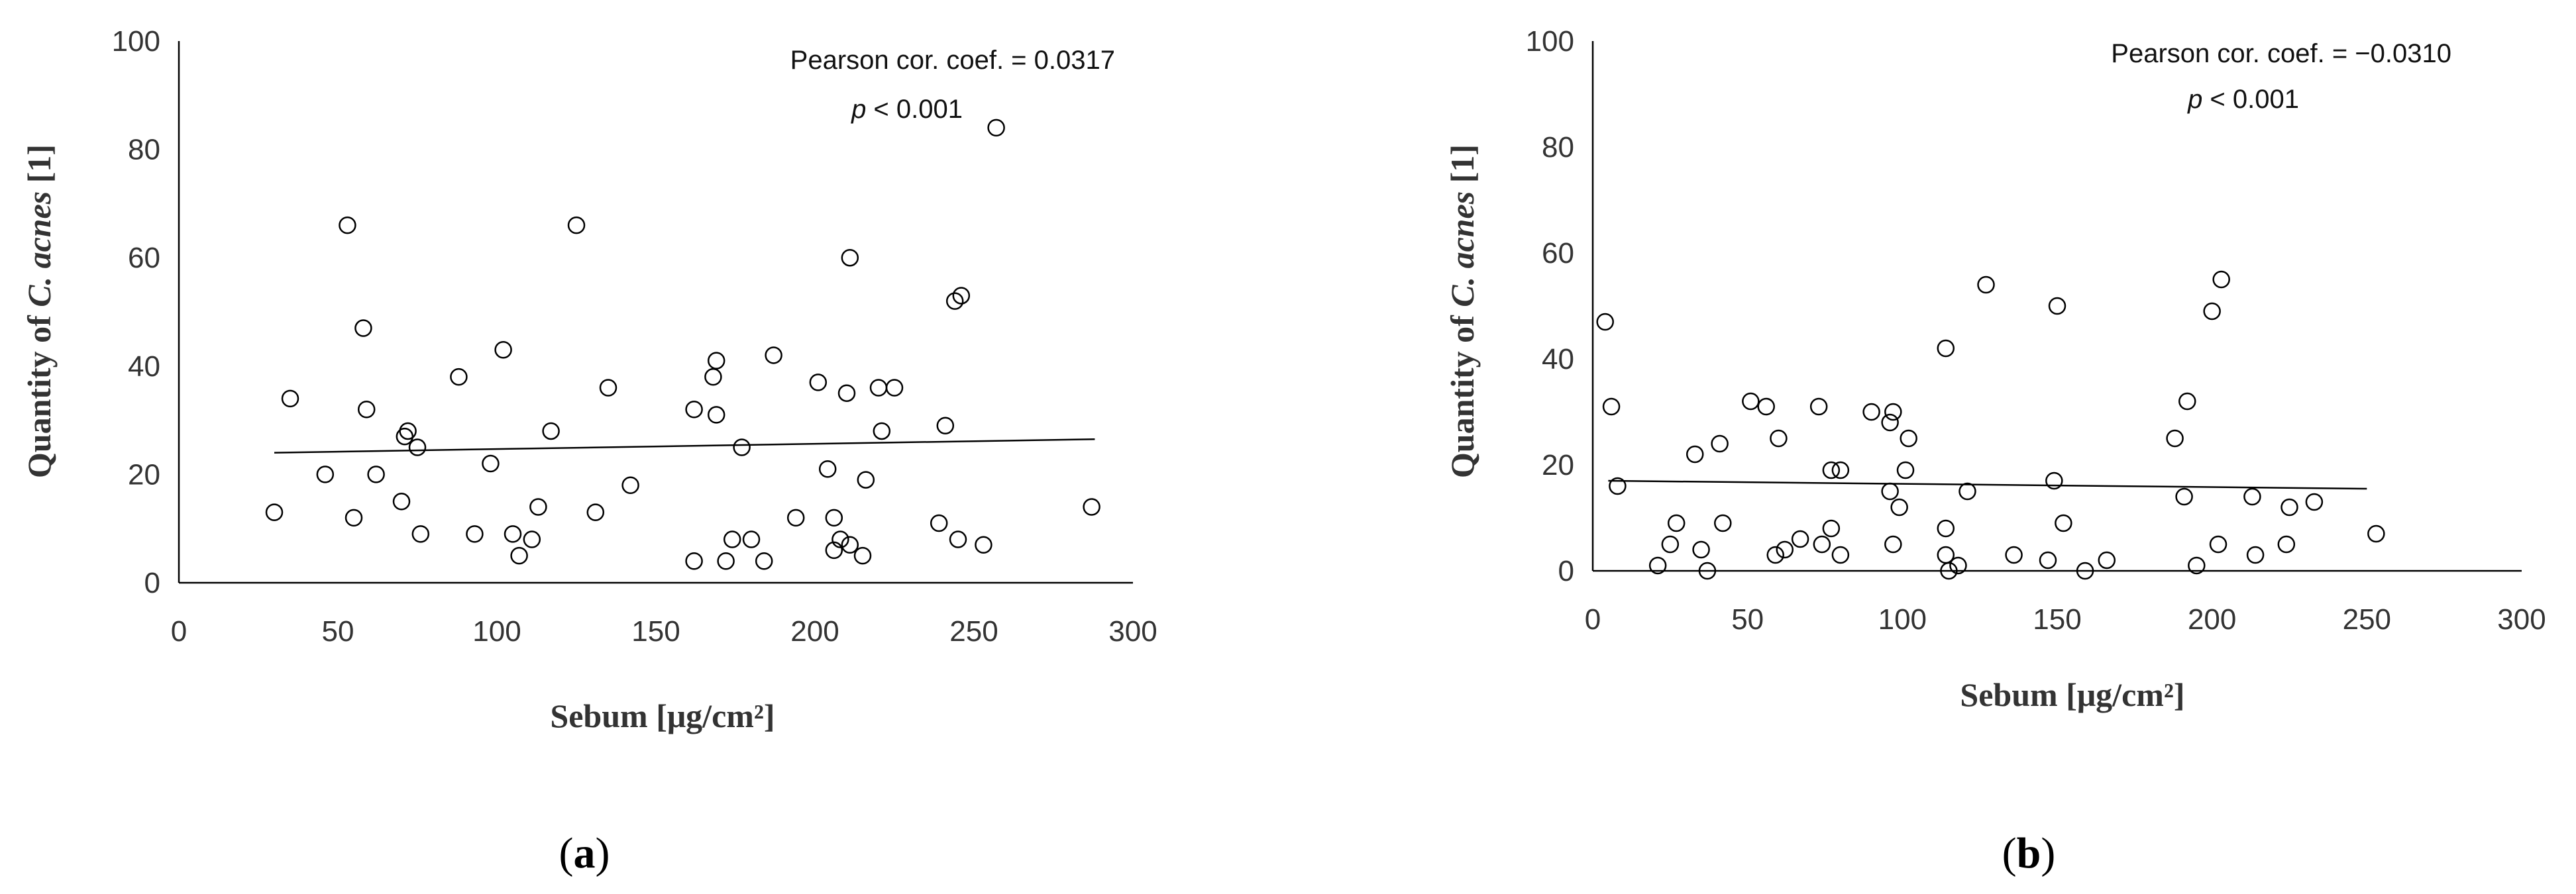 This screenshot has width=2576, height=894. Describe the element at coordinates (39, 311) in the screenshot. I see `y-axis-title: Quantity of C. acnes [1]` at that location.